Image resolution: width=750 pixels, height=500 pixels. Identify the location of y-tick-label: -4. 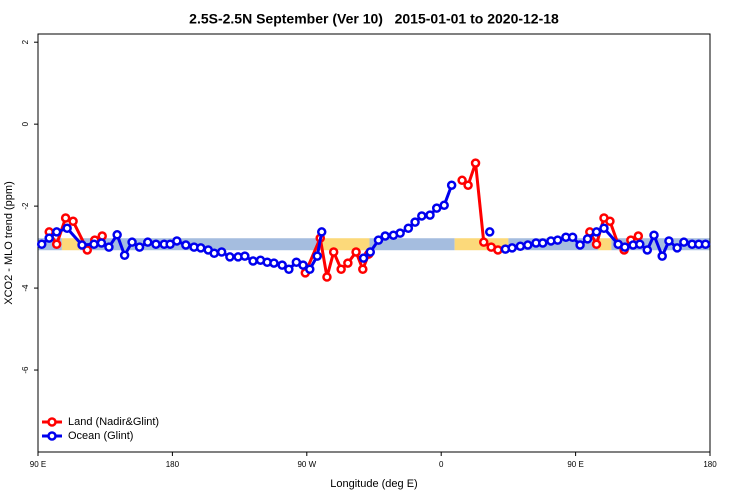
(25, 288).